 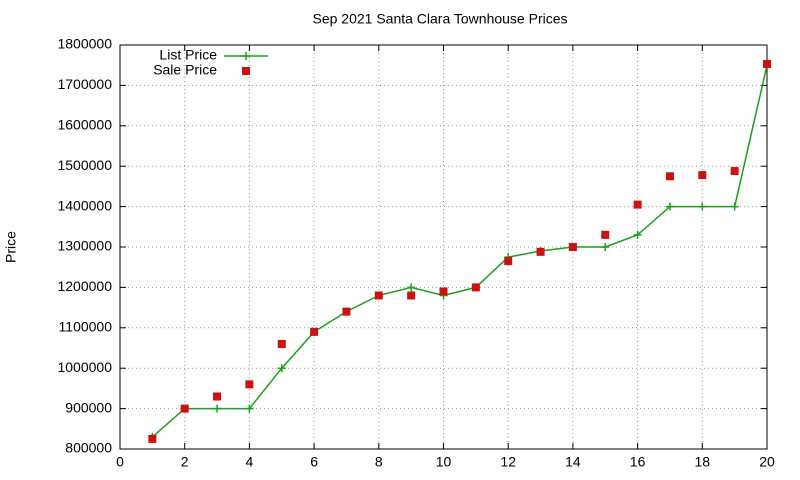 I want to click on x-tick-label: 18, so click(x=703, y=462).